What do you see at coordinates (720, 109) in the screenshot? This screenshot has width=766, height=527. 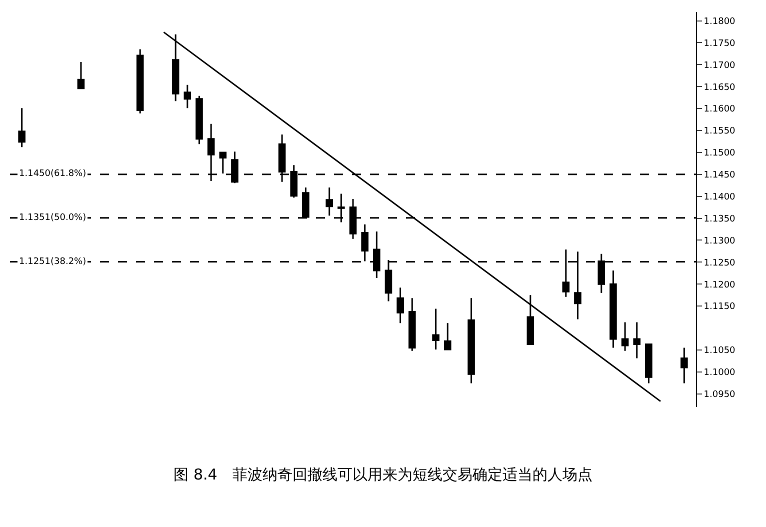 I see `y-tick-label: 1.1600` at bounding box center [720, 109].